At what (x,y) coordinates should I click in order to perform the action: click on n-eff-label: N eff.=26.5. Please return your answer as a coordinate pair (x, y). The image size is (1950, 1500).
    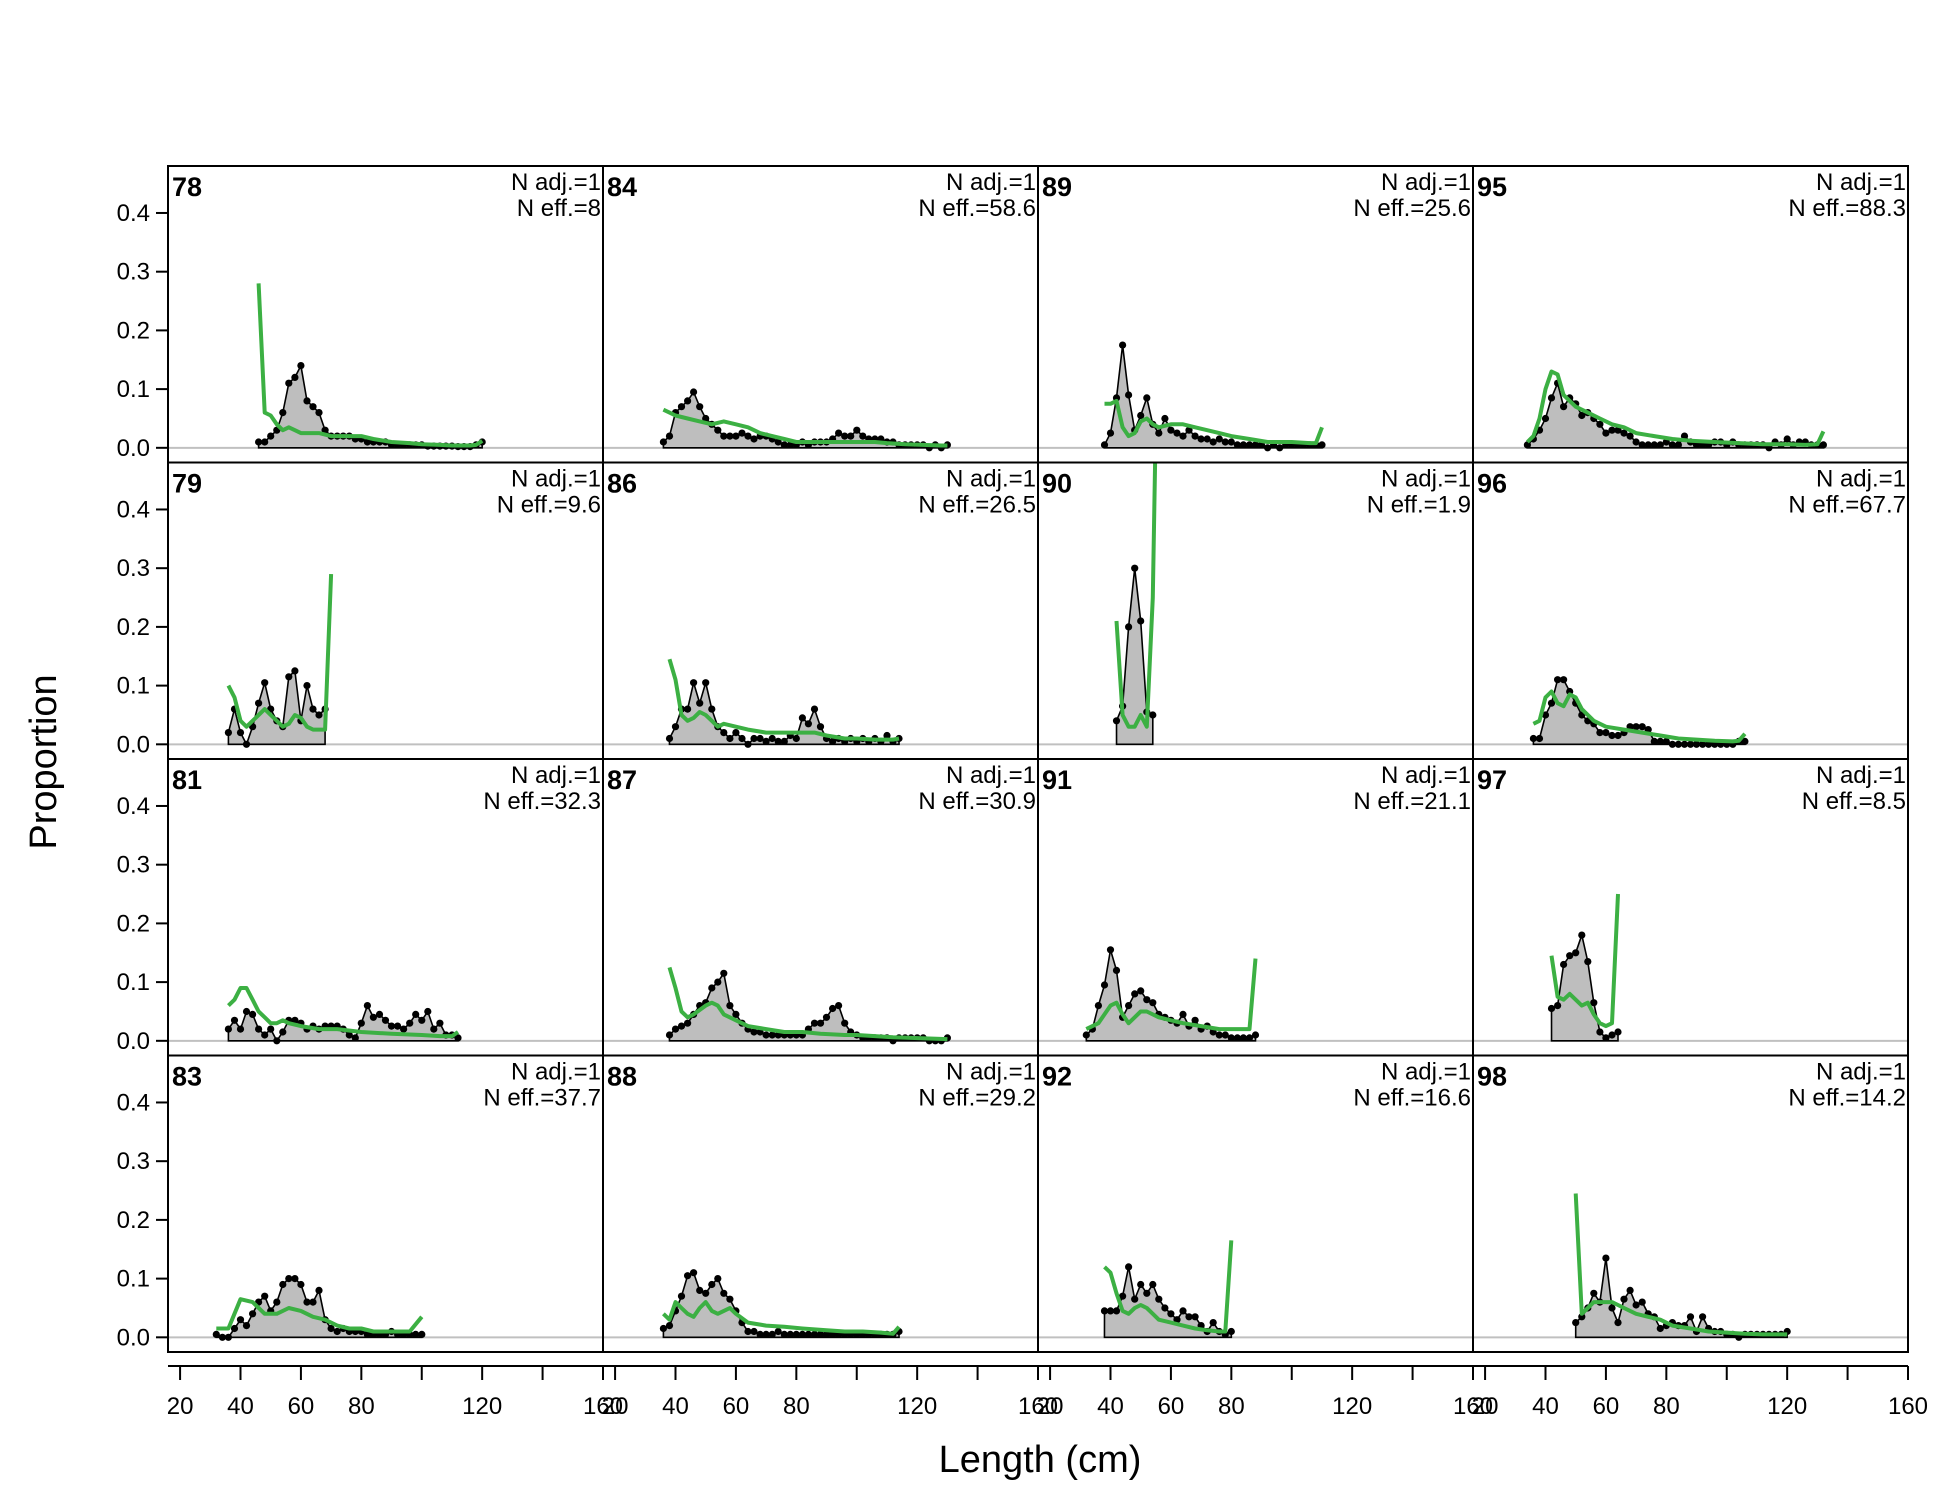
    Looking at the image, I should click on (977, 505).